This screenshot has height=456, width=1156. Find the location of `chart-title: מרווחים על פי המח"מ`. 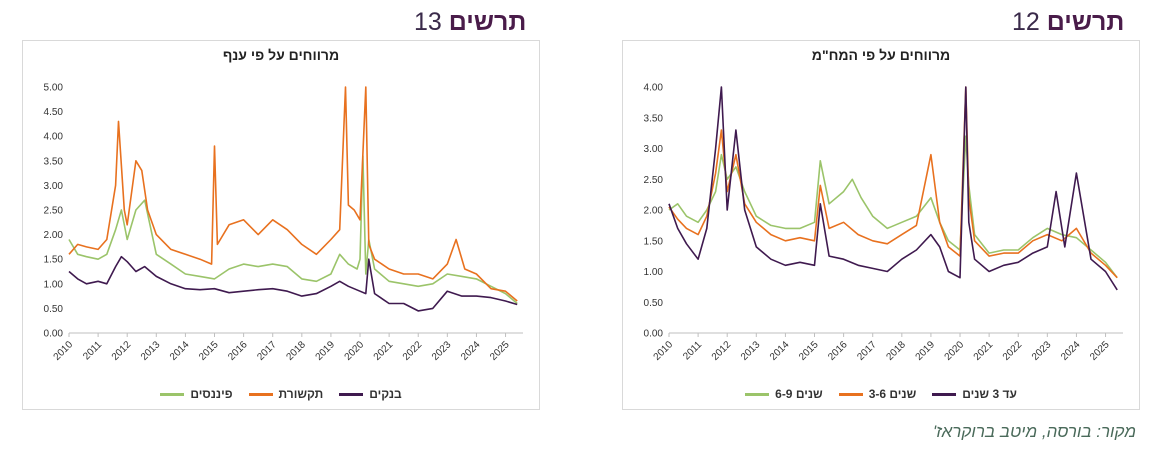

chart-title: מרווחים על פי המח"מ is located at coordinates (881, 55).